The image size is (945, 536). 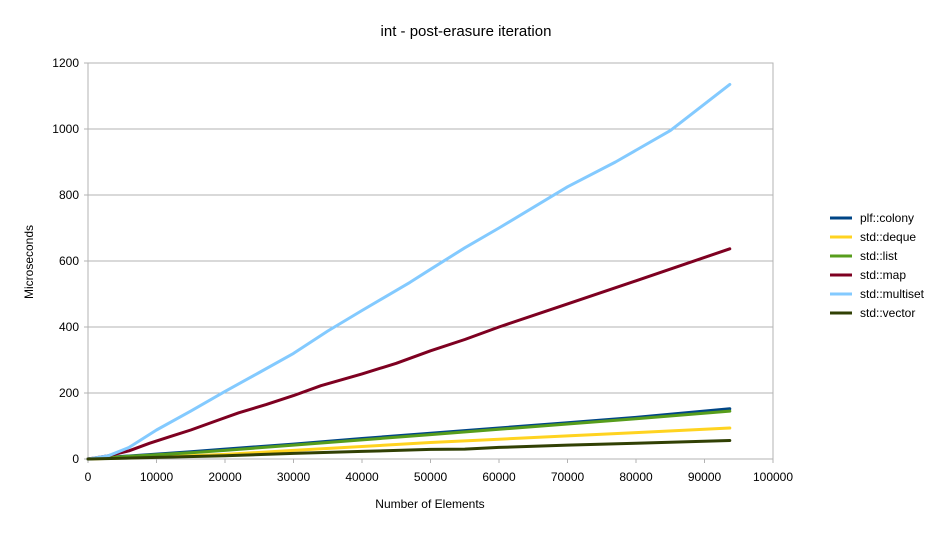 I want to click on chart-title: int - post-erasure iteration, so click(x=466, y=31).